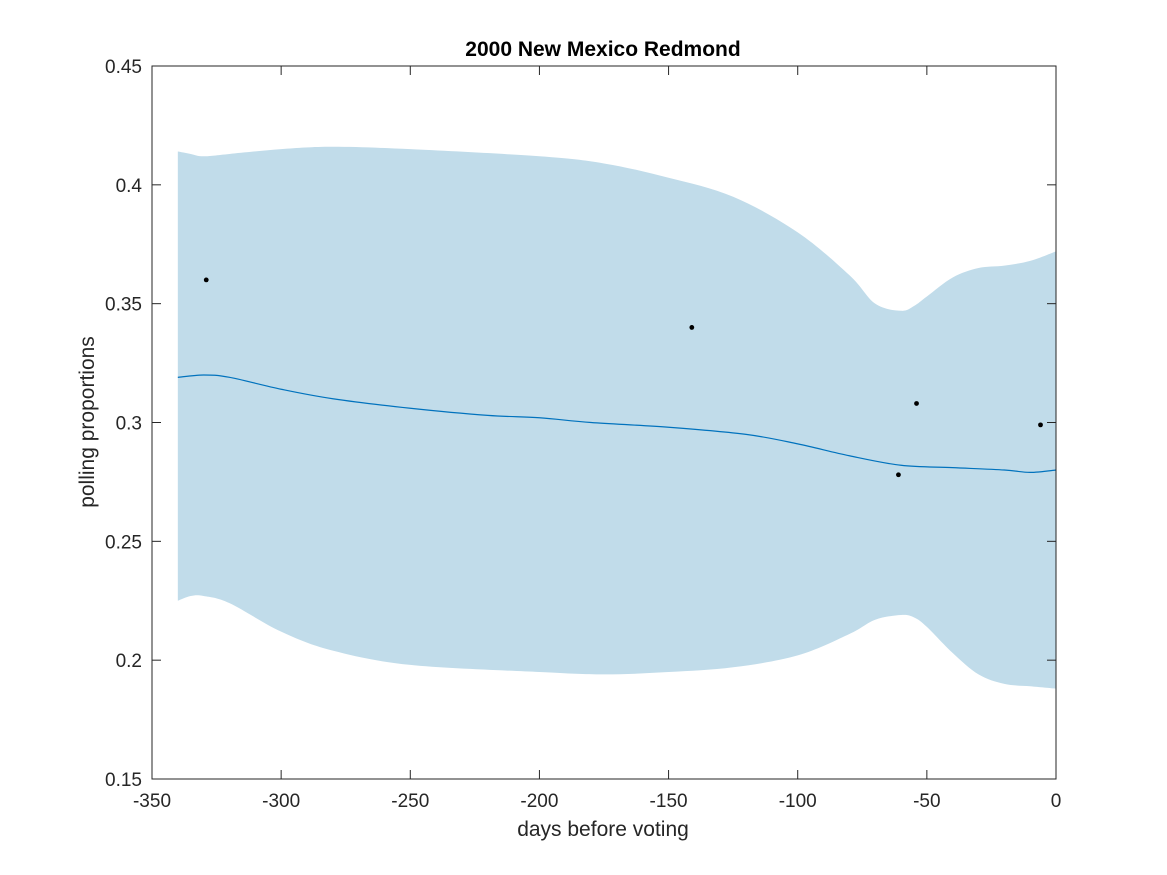 Image resolution: width=1167 pixels, height=875 pixels. What do you see at coordinates (281, 801) in the screenshot?
I see `x-tick-label: -300` at bounding box center [281, 801].